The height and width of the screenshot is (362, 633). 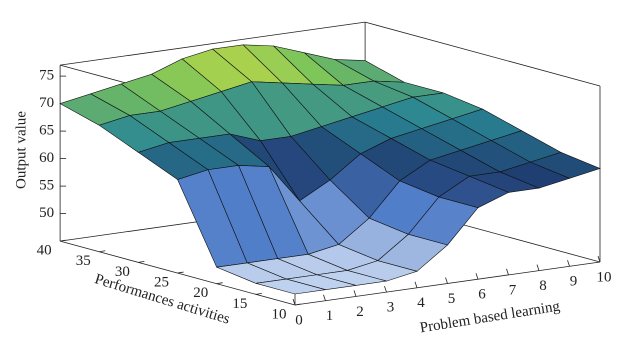 What do you see at coordinates (330, 316) in the screenshot?
I see `x-tick-label: 1` at bounding box center [330, 316].